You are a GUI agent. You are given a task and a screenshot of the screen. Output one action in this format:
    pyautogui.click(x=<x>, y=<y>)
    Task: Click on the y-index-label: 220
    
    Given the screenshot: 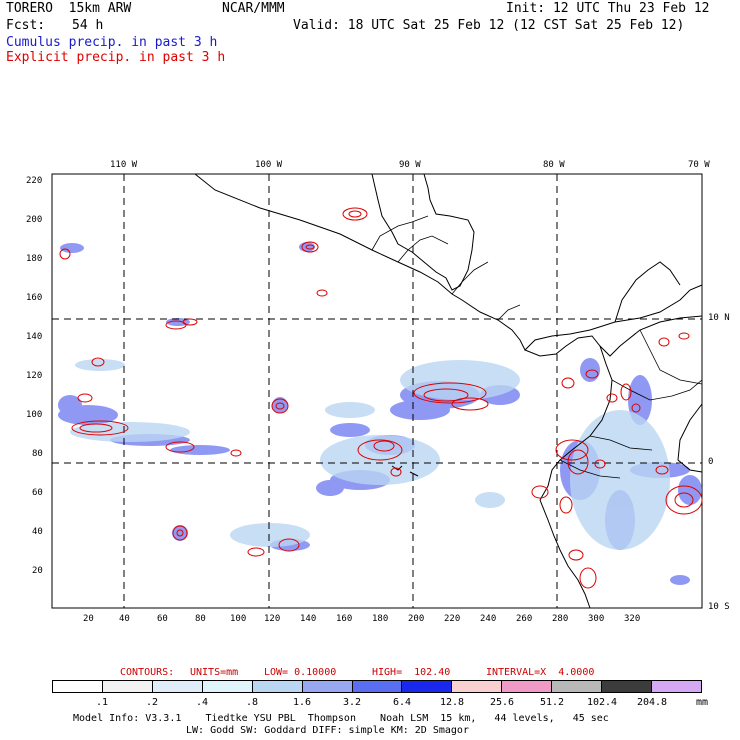 What is the action you would take?
    pyautogui.click(x=34, y=181)
    